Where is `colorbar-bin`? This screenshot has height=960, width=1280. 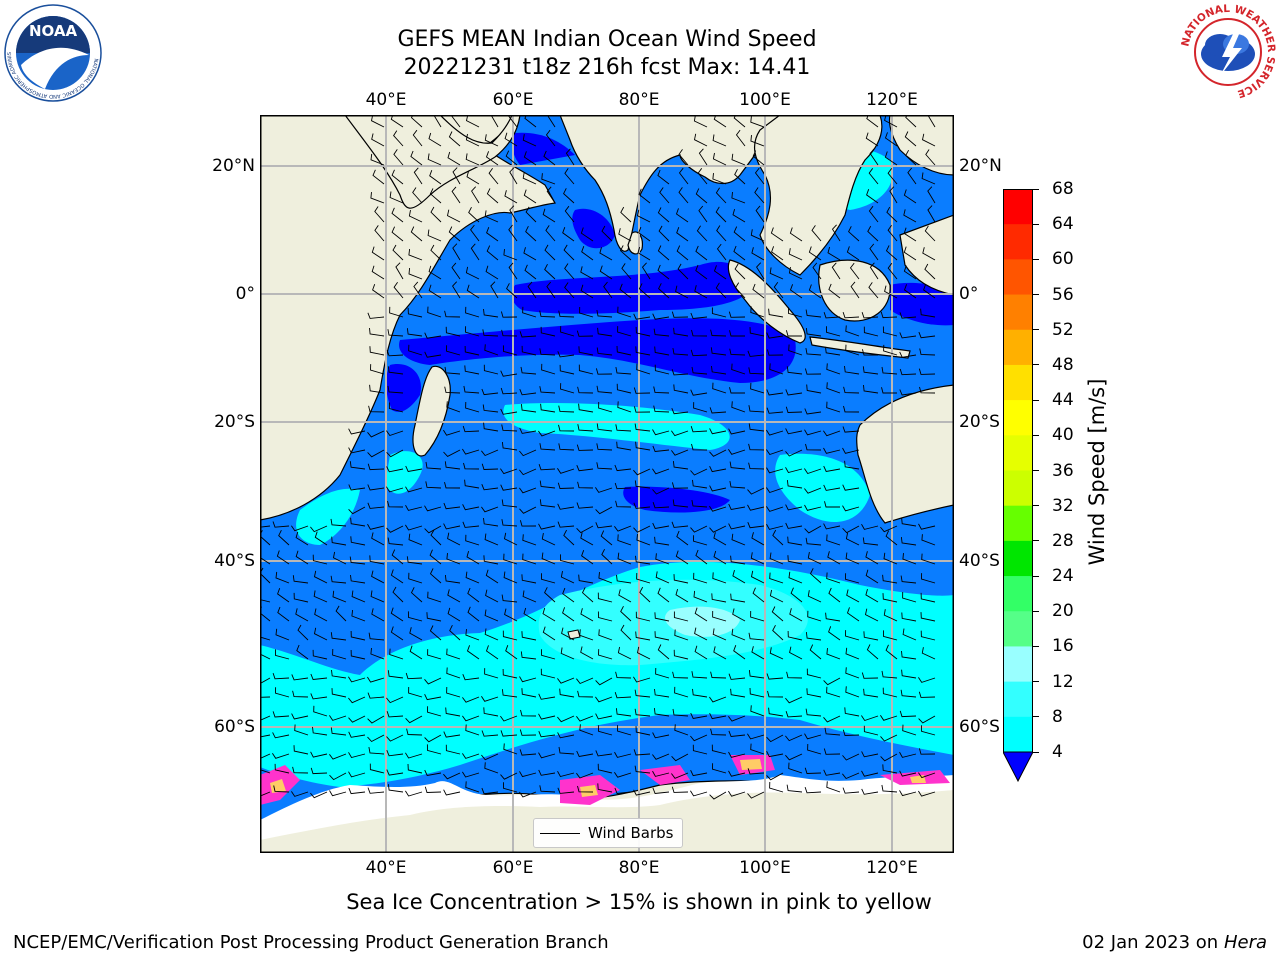
colorbar-bin is located at coordinates (1018, 382).